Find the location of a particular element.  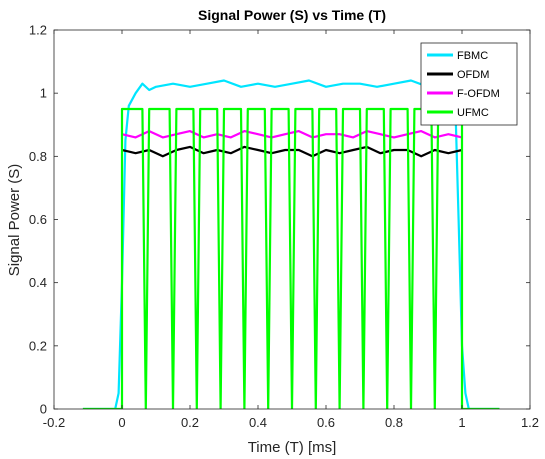

legend-label: F-OFDM is located at coordinates (478, 94).